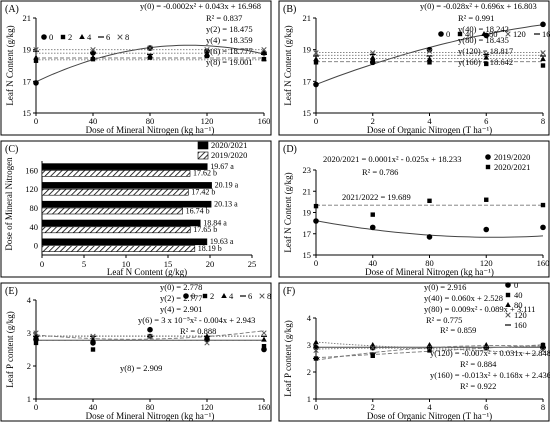  I want to click on legend-label: 120, so click(520, 315).